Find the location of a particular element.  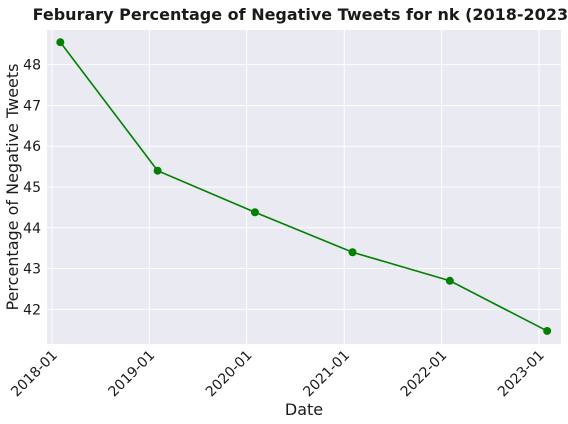

x-tick-label: 2020-01 is located at coordinates (229, 374).